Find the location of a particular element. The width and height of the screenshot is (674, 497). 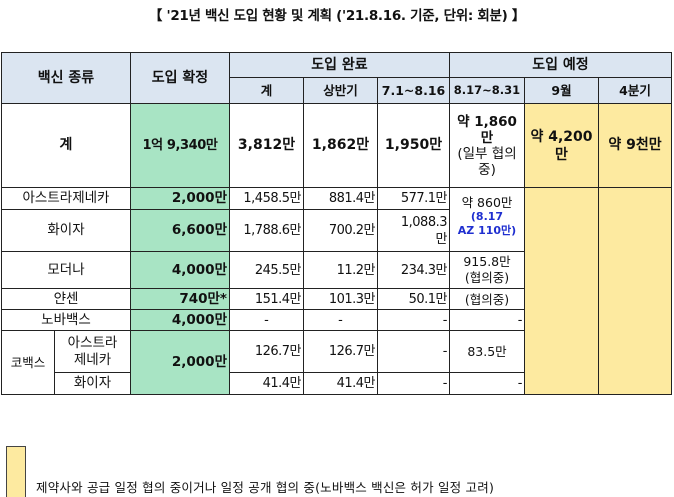

row-total-jul-aug: 1,950만 is located at coordinates (413, 145).